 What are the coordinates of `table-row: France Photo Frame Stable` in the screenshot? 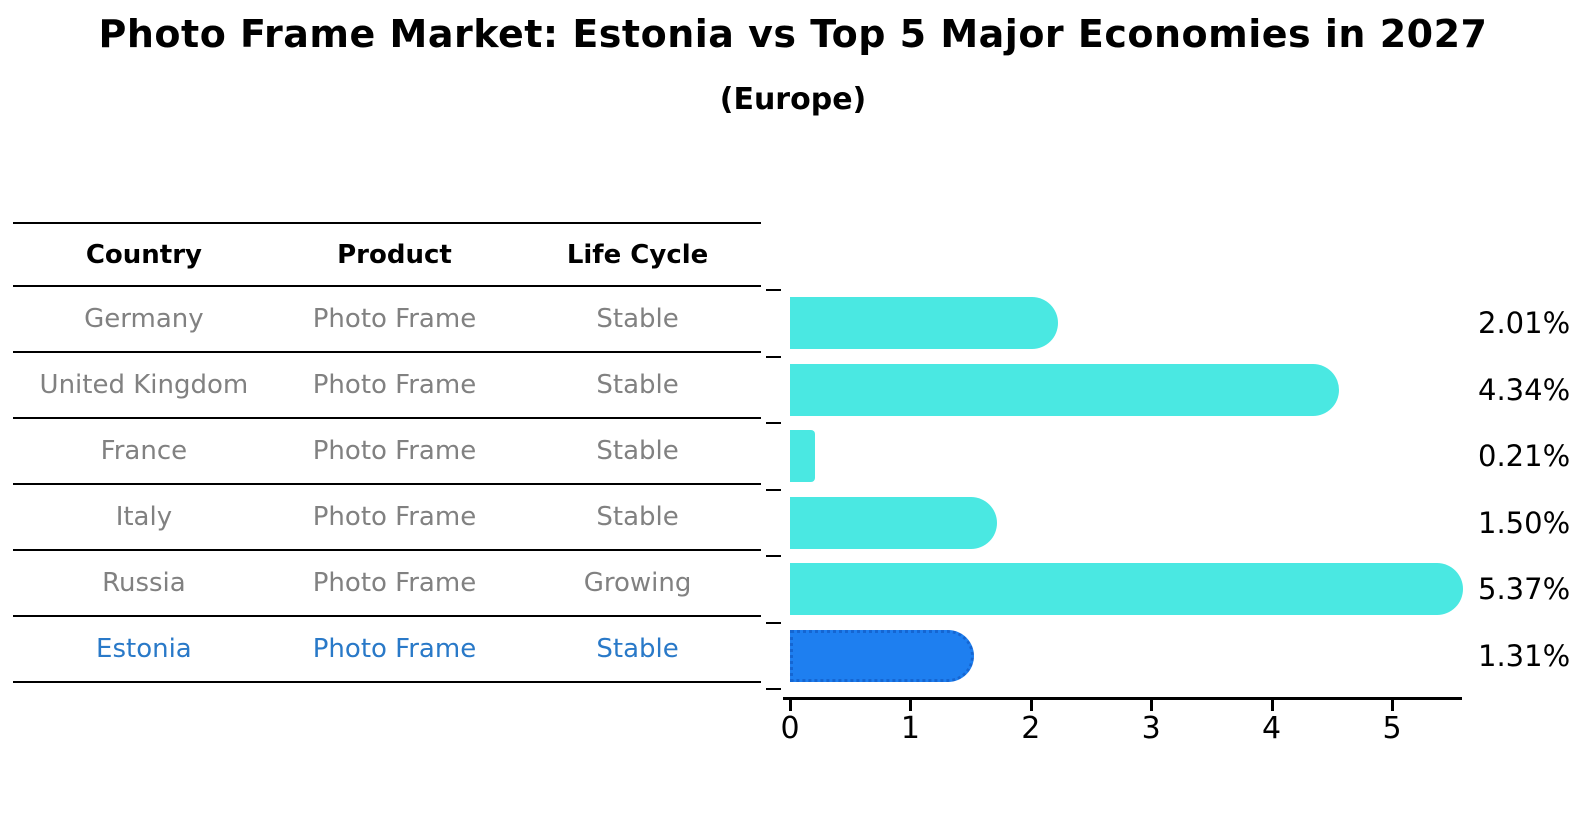 It's located at (387, 452).